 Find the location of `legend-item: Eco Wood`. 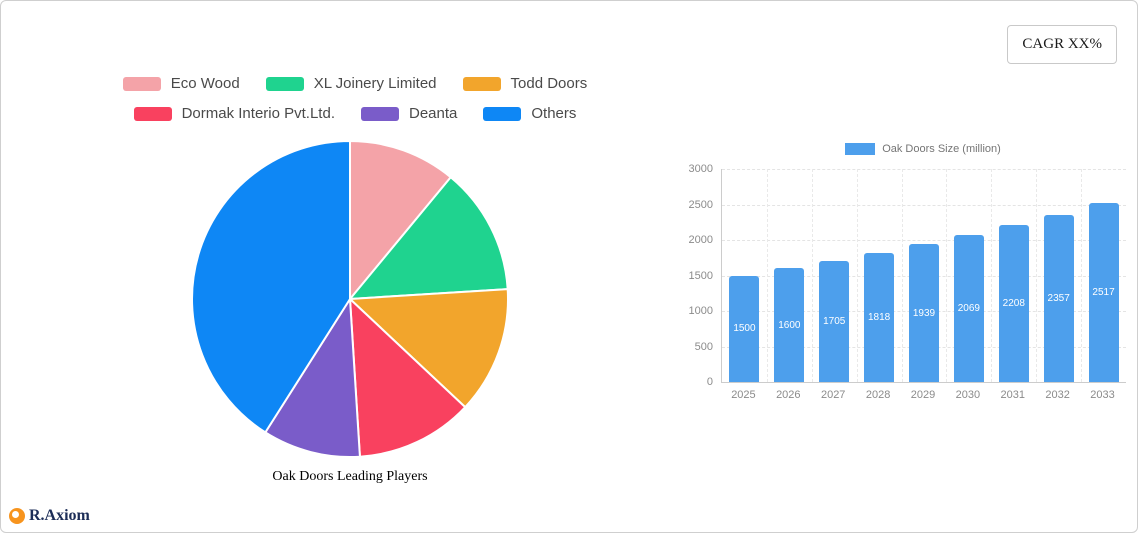

legend-item: Eco Wood is located at coordinates (181, 83).